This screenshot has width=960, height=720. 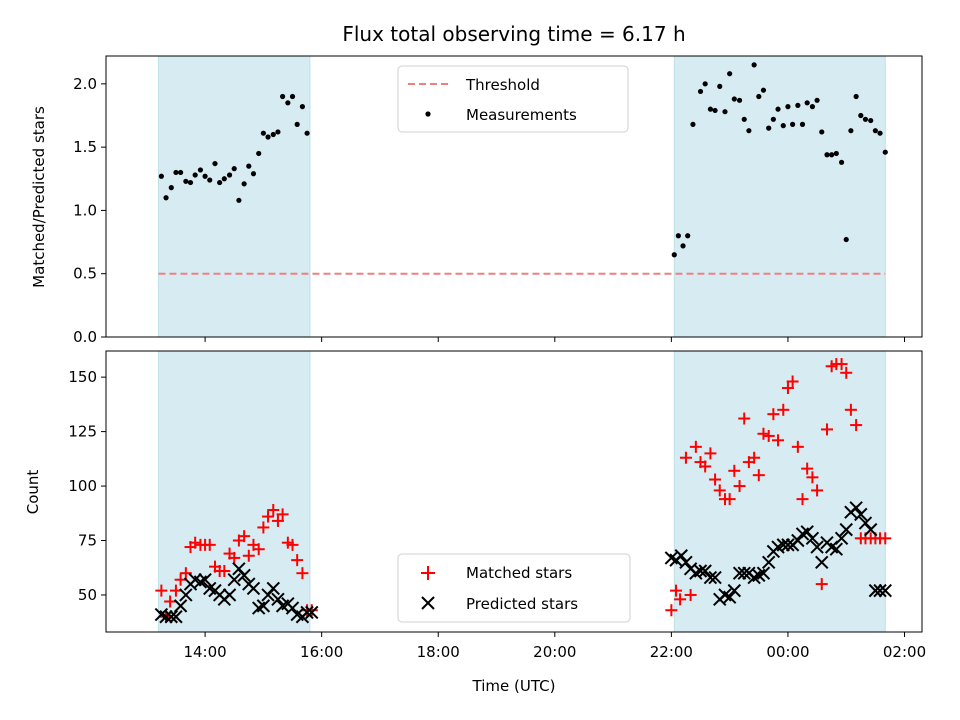 I want to click on x-tick-label: 14:00, so click(x=204, y=652).